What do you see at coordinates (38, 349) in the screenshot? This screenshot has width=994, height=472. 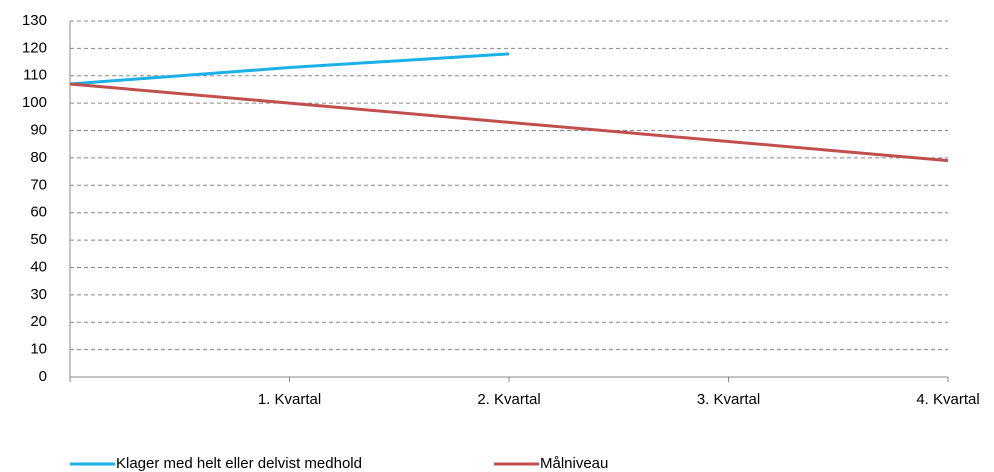 I see `y-tick-label: 10` at bounding box center [38, 349].